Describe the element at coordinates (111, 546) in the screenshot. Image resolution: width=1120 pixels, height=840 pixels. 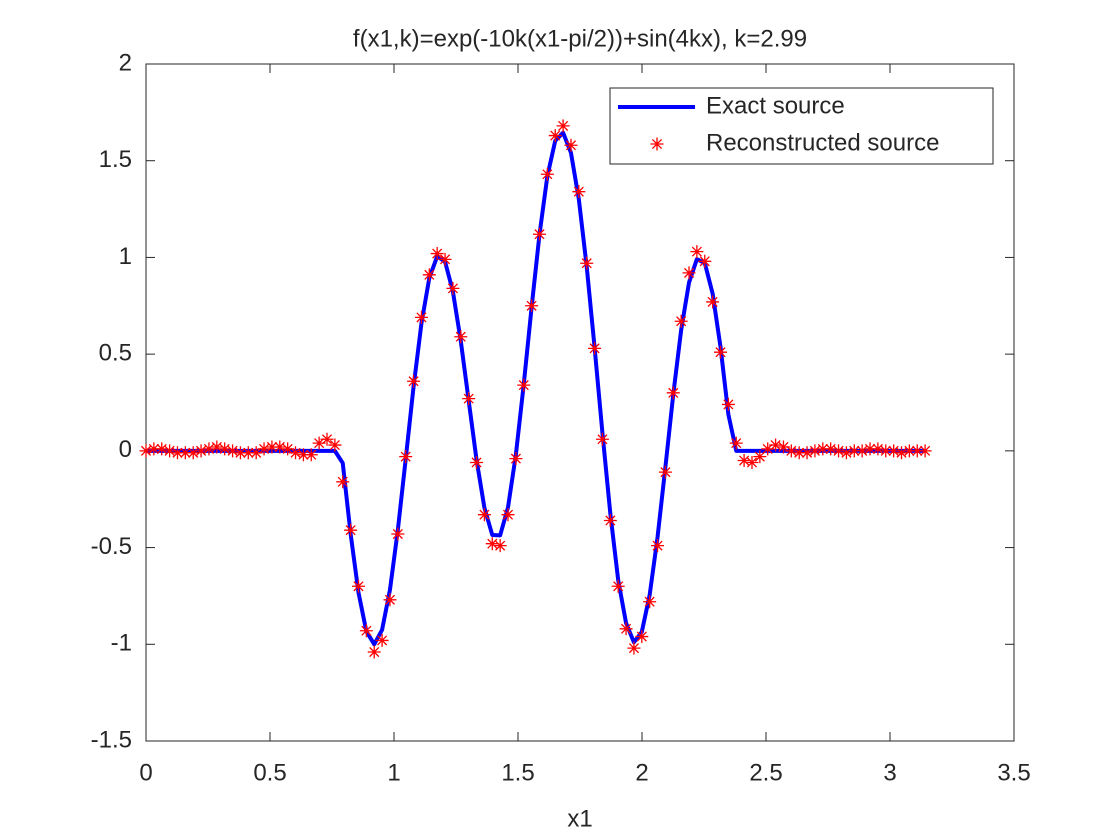
I see `y-tick-label: -0.5` at that location.